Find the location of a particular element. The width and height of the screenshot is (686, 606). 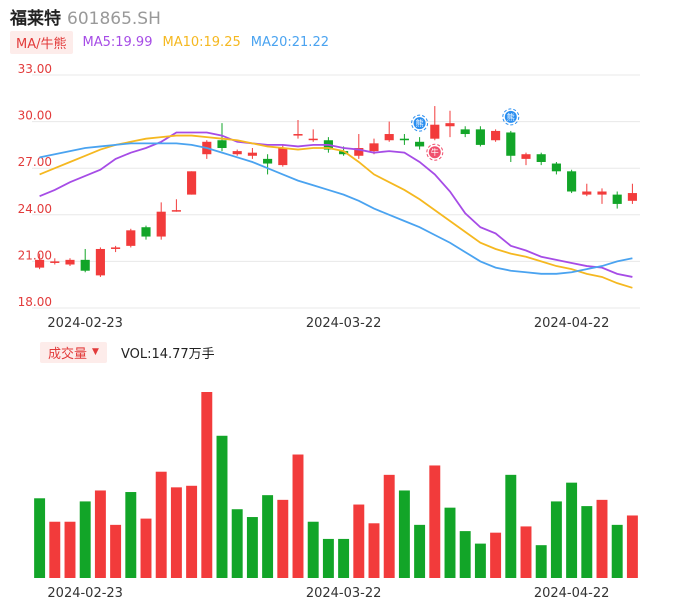

volume-legend: 成交量 ▼ VOL:14.77万手 is located at coordinates (127, 352).